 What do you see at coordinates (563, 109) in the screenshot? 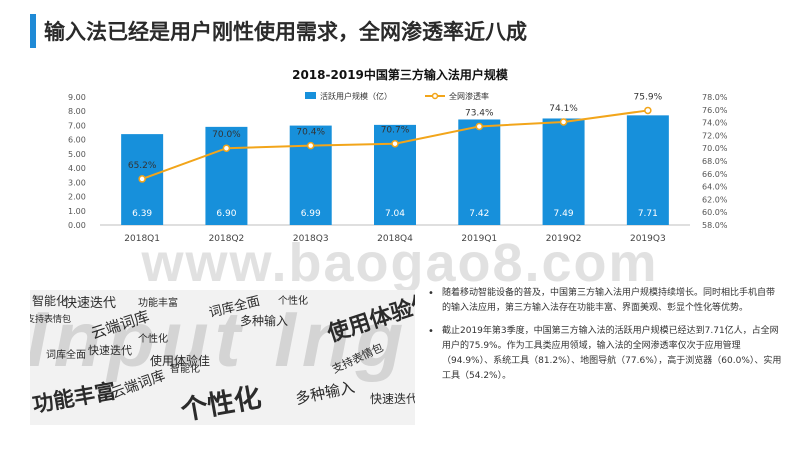
I see `line-value-label: 74.1%` at bounding box center [563, 109].